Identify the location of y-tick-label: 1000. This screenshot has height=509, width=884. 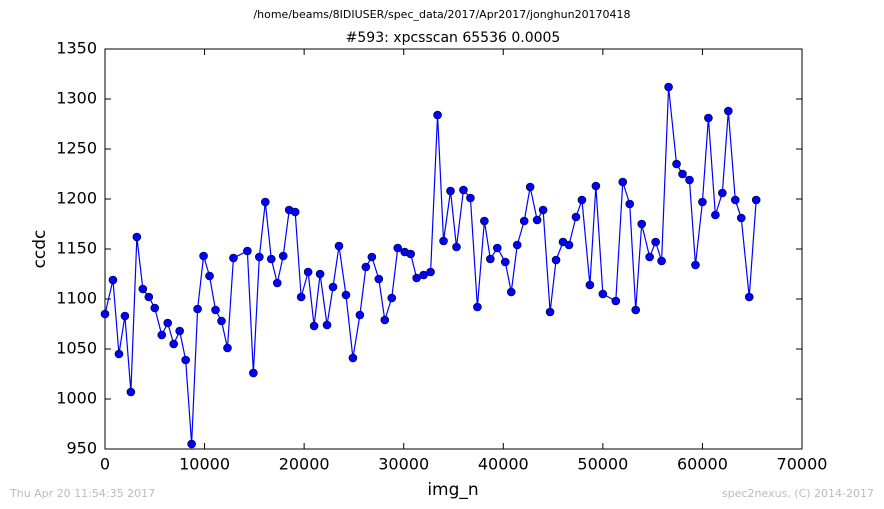
(76, 398).